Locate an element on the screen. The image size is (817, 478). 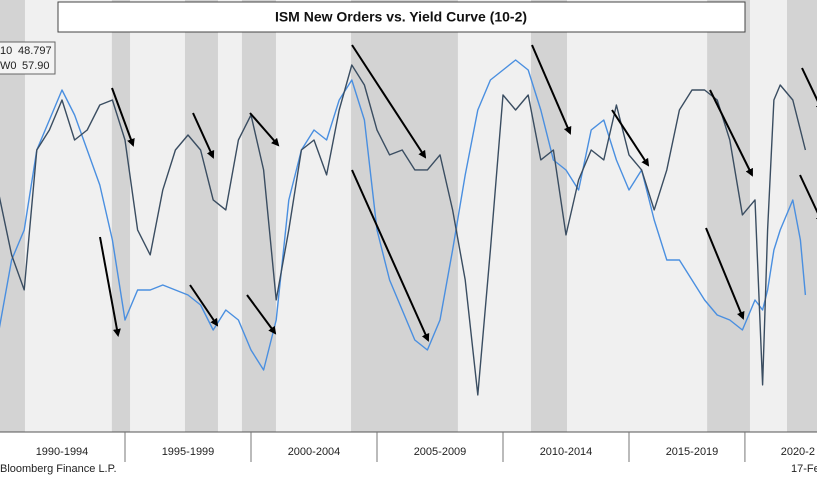
chart-title: ISM New Orders vs. Yield Curve (10-2) is located at coordinates (401, 17).